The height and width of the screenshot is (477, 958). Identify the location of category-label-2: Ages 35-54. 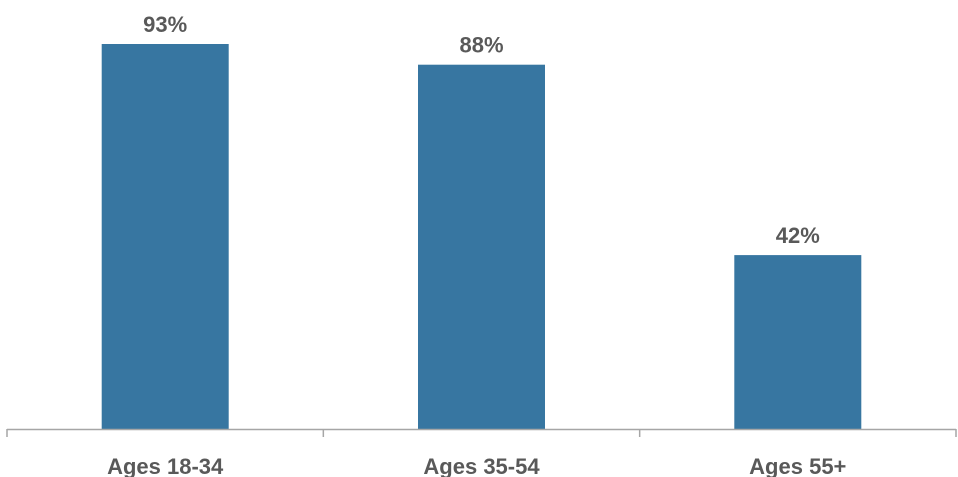
(481, 465).